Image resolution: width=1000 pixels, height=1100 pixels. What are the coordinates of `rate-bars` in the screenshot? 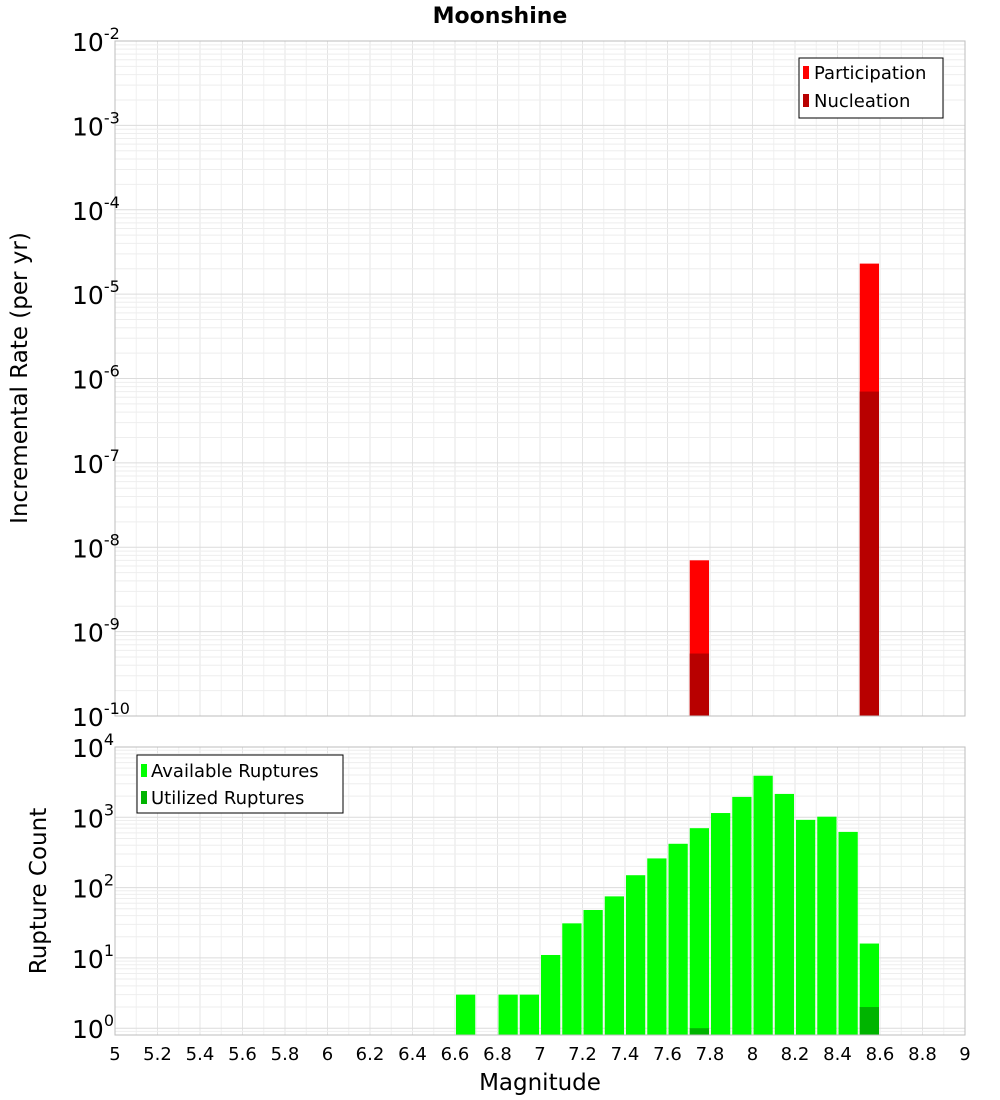 It's located at (784, 489).